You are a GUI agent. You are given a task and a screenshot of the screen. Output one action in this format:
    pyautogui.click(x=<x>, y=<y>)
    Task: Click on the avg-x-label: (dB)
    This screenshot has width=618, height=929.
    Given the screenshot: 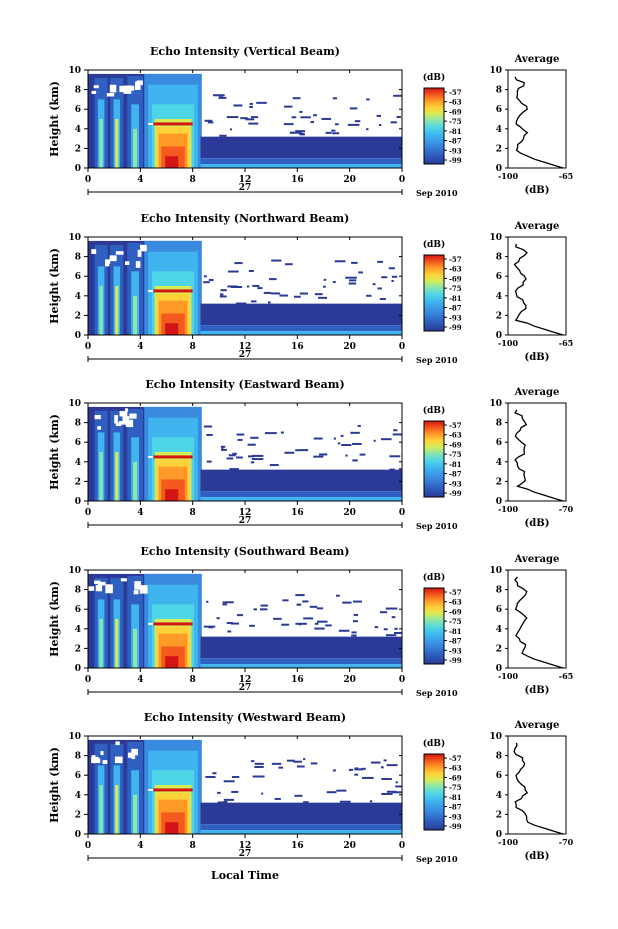 What is the action you would take?
    pyautogui.click(x=537, y=856)
    